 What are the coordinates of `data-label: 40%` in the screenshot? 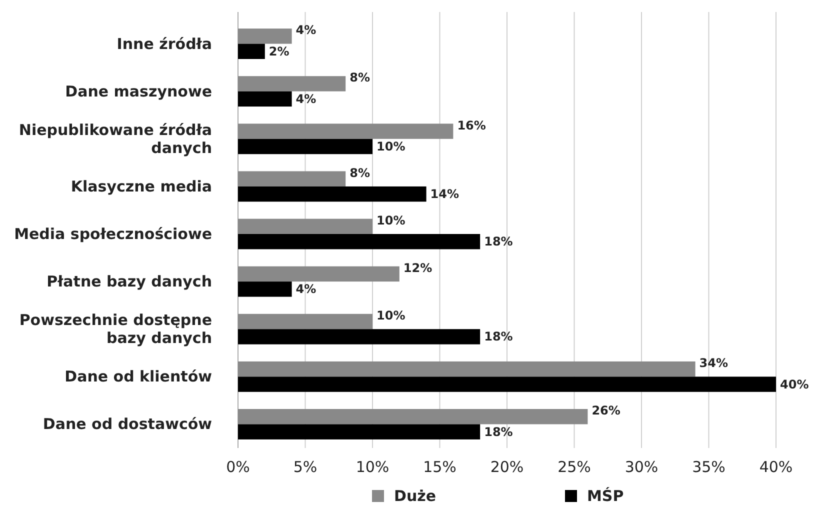 It's located at (794, 384).